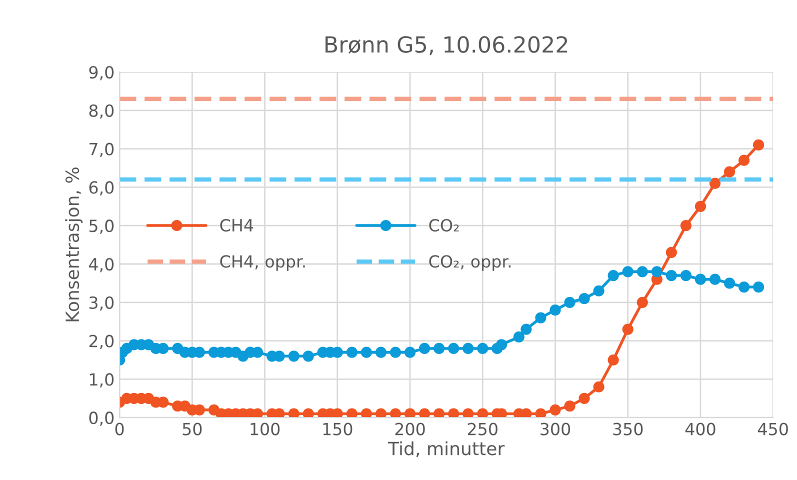  I want to click on x-tick-label: 200, so click(410, 429).